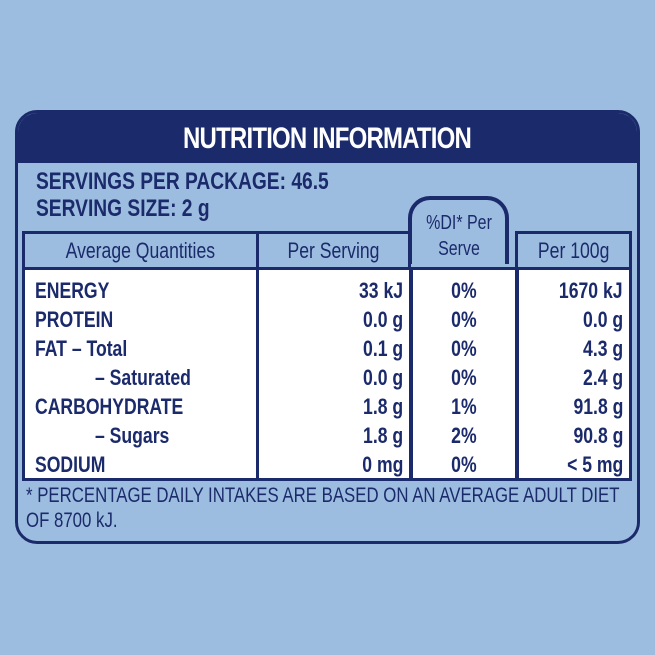  What do you see at coordinates (594, 464) in the screenshot?
I see `cell-text: < 5 mg` at bounding box center [594, 464].